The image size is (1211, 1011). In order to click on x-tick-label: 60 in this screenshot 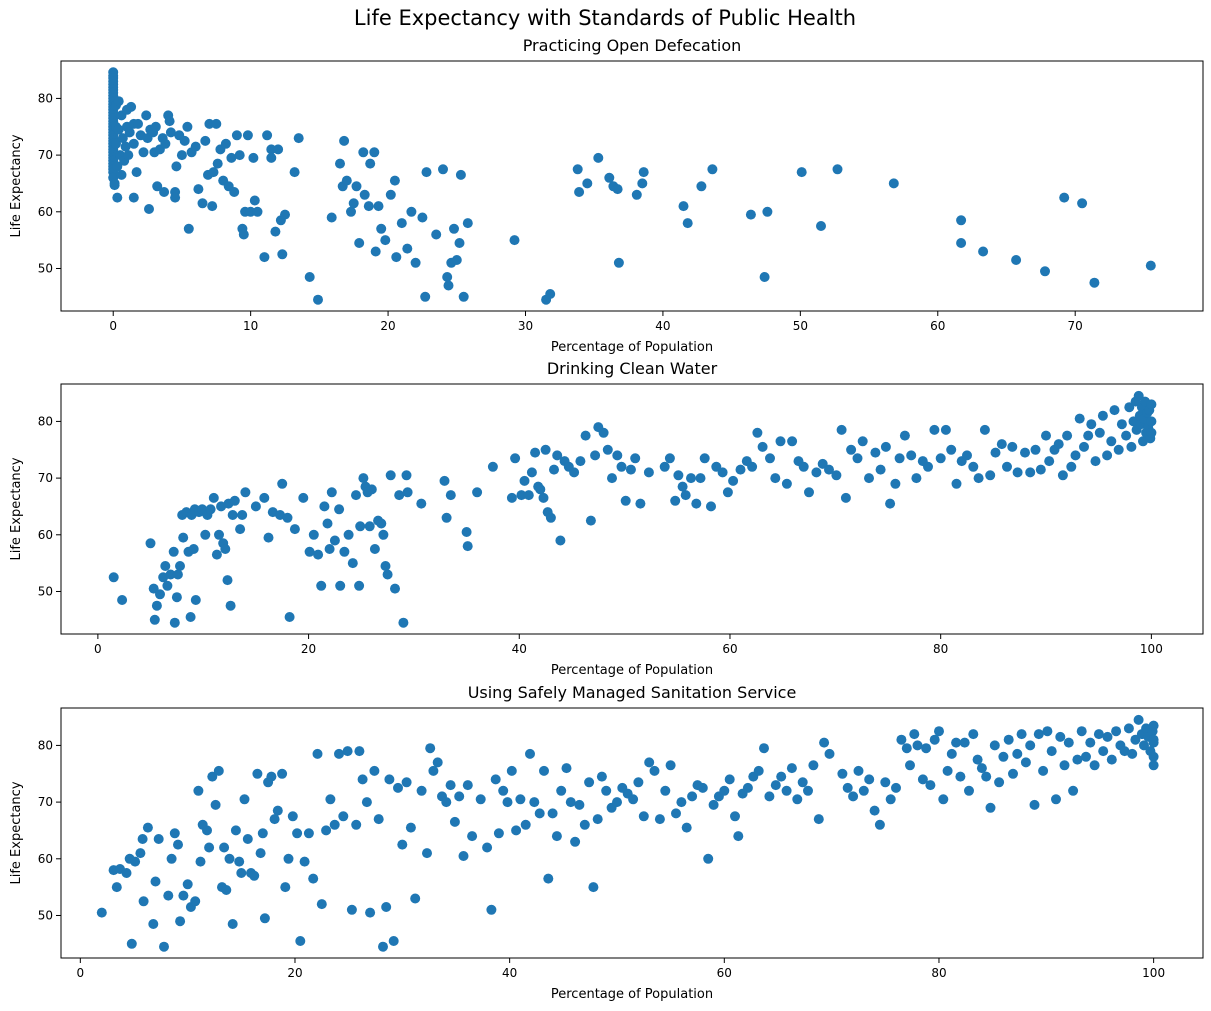, I will do `click(937, 326)`.